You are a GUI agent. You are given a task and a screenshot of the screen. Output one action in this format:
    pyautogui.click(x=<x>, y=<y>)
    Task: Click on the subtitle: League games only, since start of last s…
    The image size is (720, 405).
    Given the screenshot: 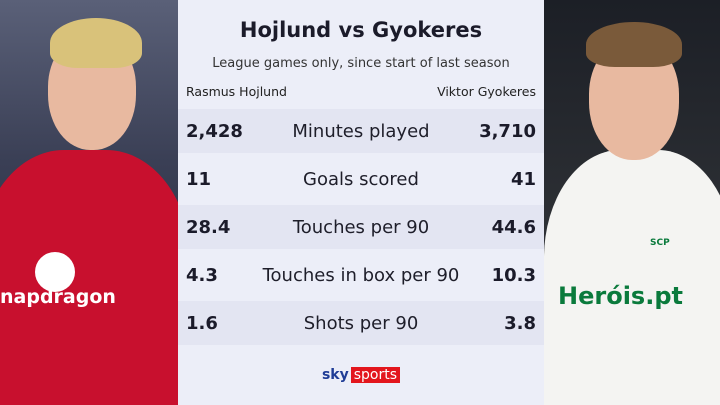 What is the action you would take?
    pyautogui.click(x=361, y=63)
    